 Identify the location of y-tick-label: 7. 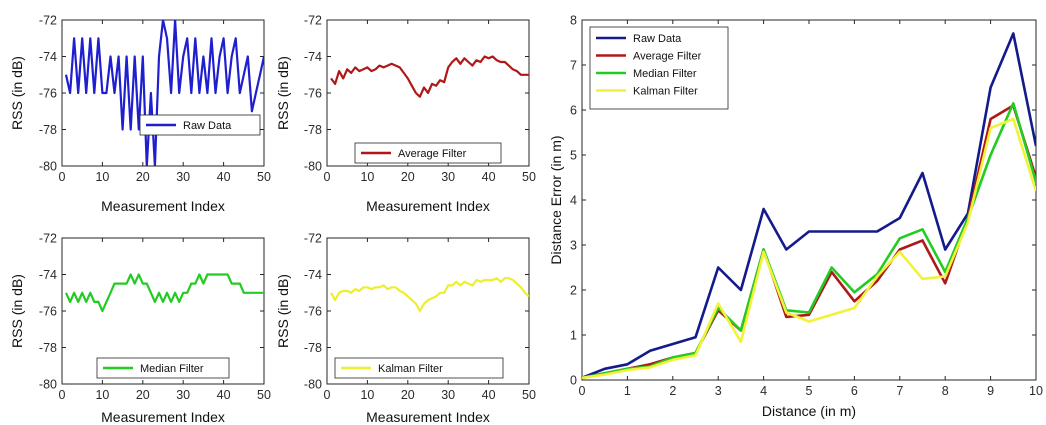
(573, 66).